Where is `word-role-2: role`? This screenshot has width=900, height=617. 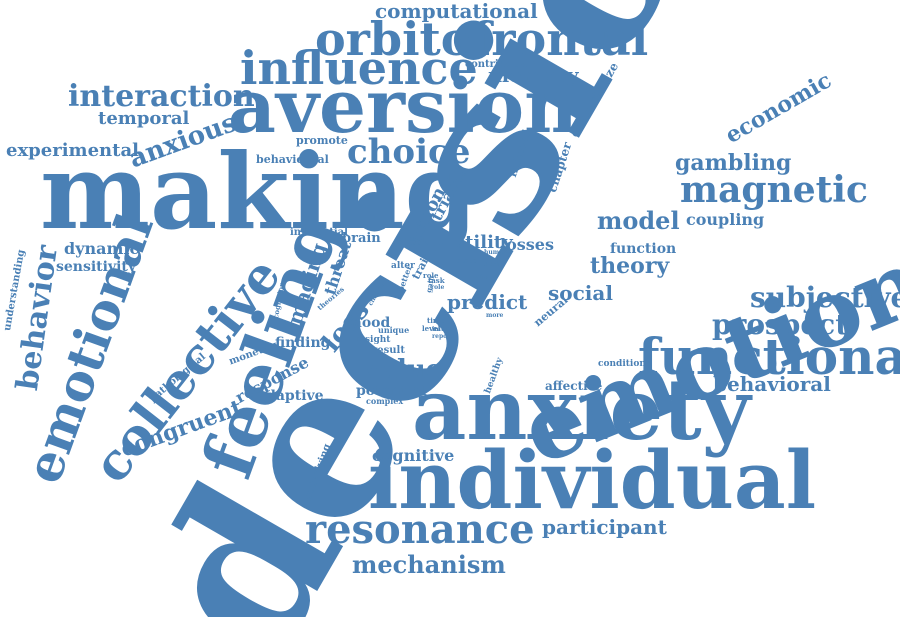
word-role-2: role is located at coordinates (438, 287).